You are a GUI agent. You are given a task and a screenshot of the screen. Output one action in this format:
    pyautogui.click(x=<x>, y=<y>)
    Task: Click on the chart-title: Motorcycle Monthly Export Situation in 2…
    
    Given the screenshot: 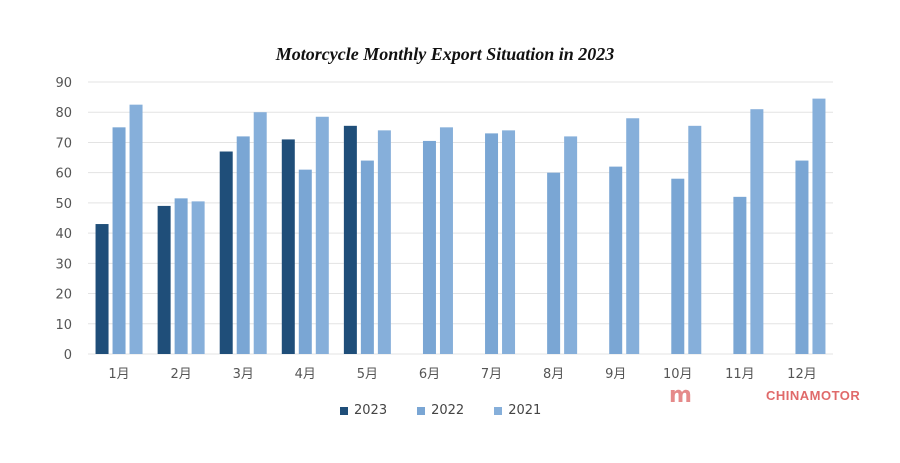 What is the action you would take?
    pyautogui.click(x=445, y=54)
    